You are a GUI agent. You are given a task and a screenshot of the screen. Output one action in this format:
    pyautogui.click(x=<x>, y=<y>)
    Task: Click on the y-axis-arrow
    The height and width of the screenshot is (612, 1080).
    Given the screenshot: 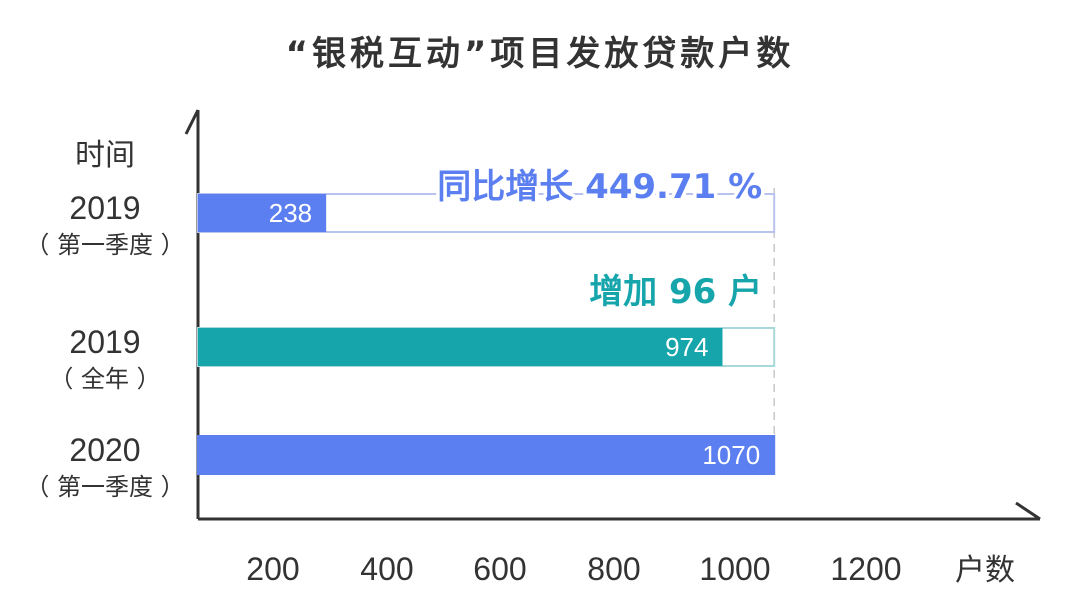 What is the action you would take?
    pyautogui.click(x=192, y=122)
    